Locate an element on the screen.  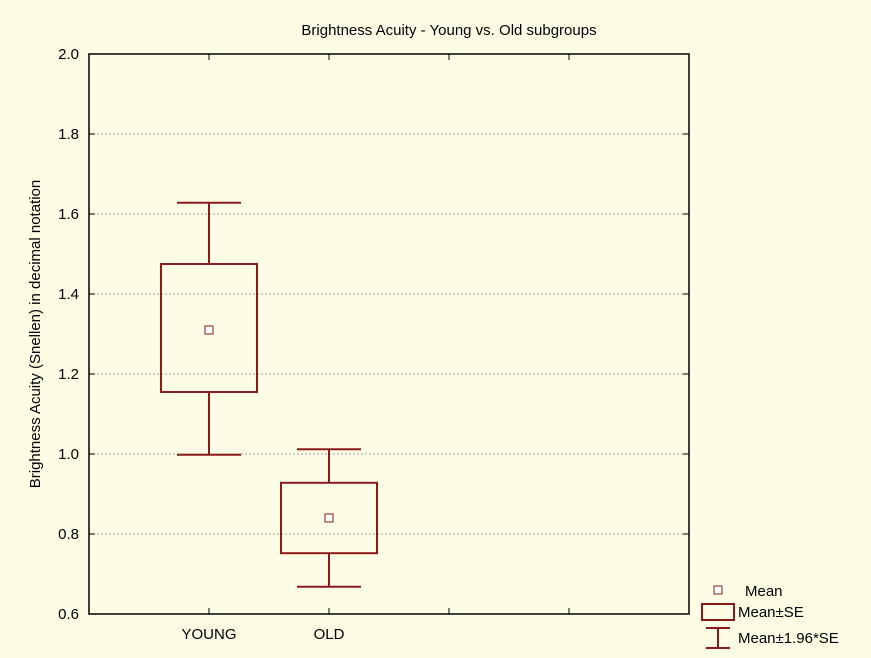
legend-se-box is located at coordinates (718, 612).